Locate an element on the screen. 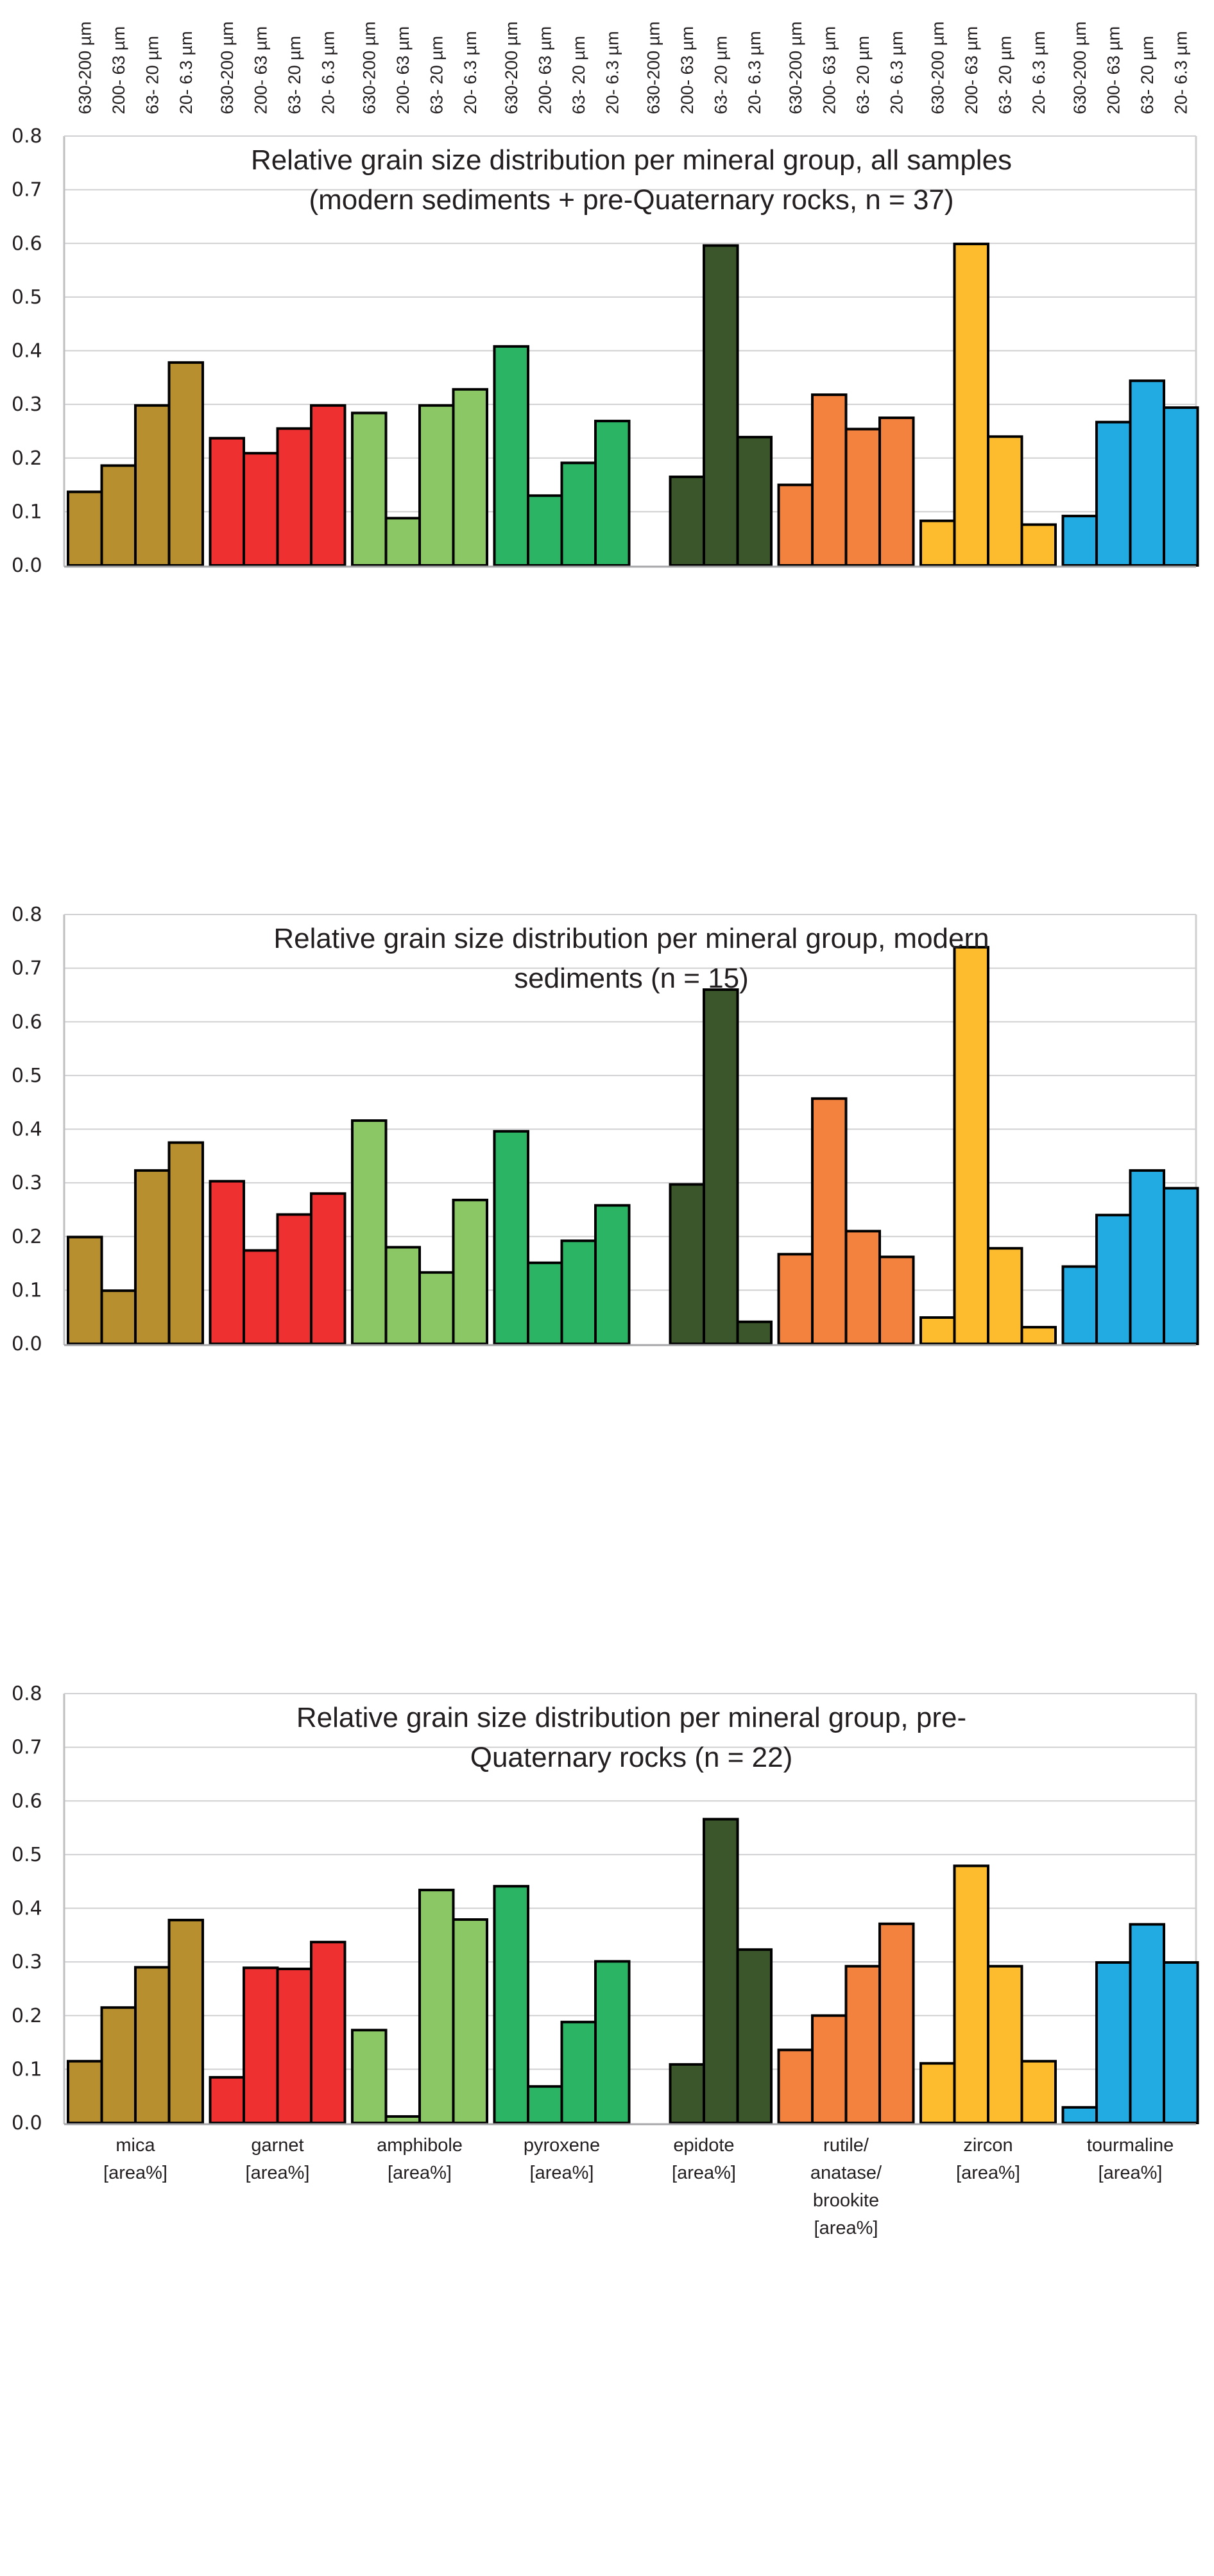  category-label: epidote is located at coordinates (704, 2145).